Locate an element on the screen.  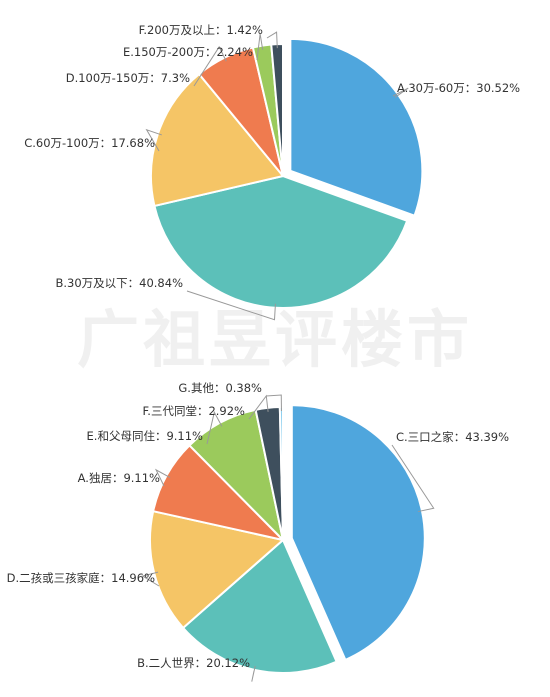
slice-label: A.独居：9.11% is located at coordinates (119, 478).